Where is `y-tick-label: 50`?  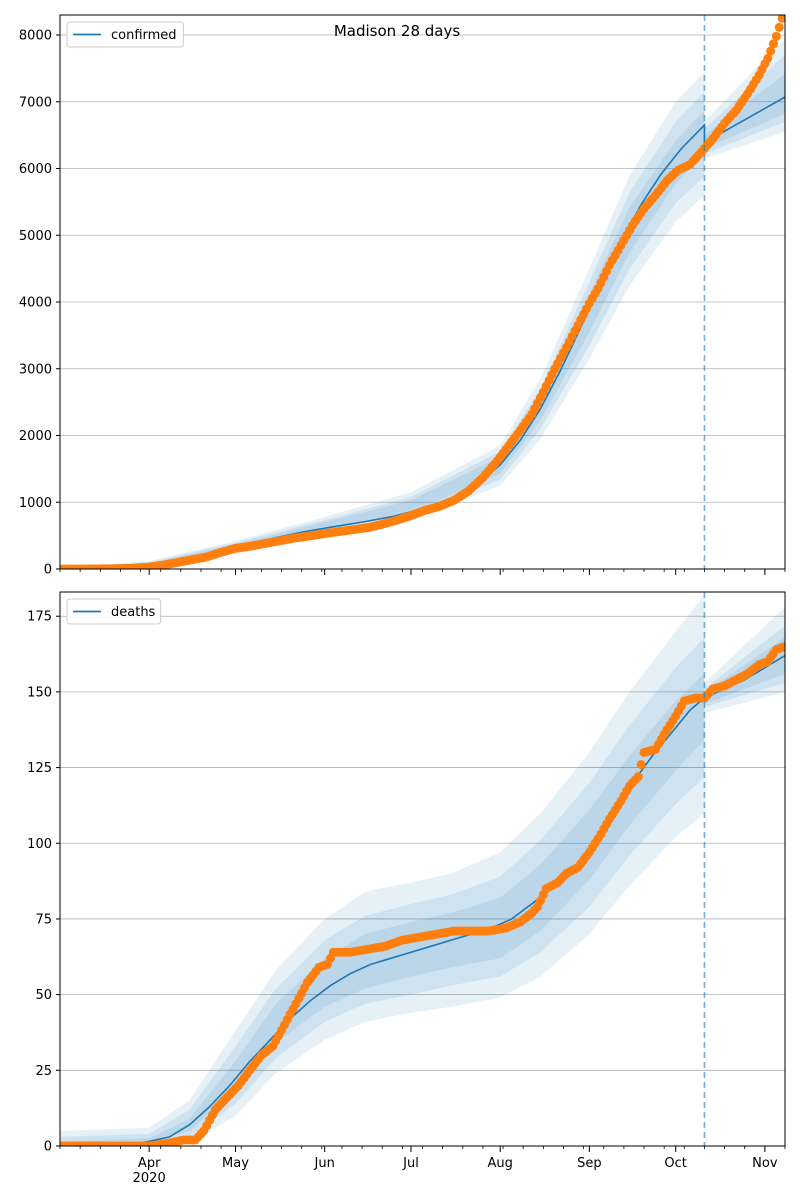
y-tick-label: 50 is located at coordinates (43, 995).